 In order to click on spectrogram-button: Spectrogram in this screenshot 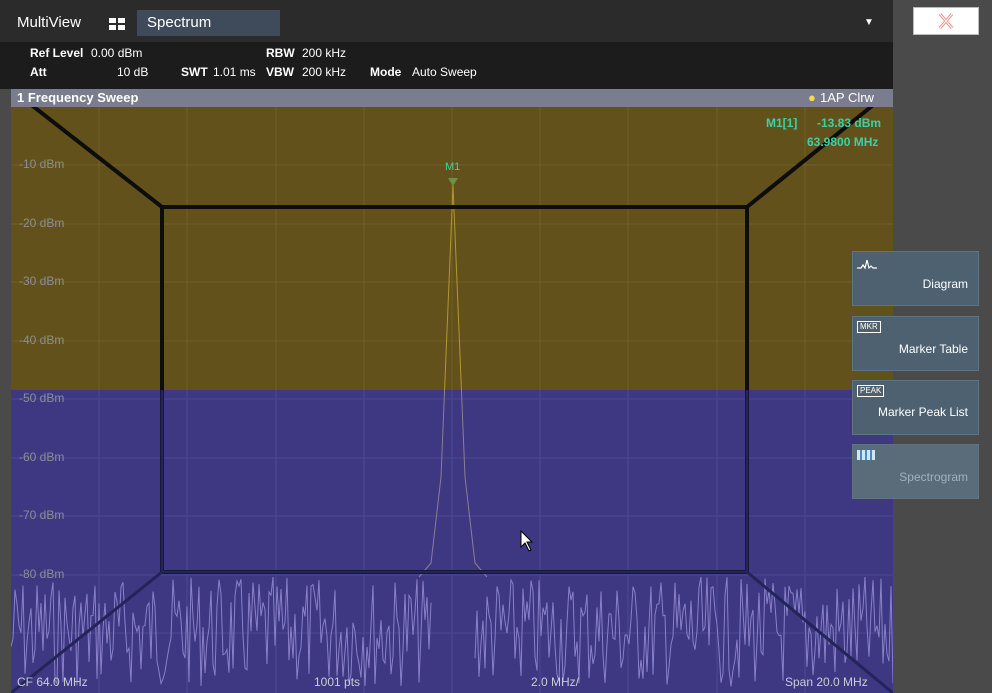, I will do `click(915, 471)`.